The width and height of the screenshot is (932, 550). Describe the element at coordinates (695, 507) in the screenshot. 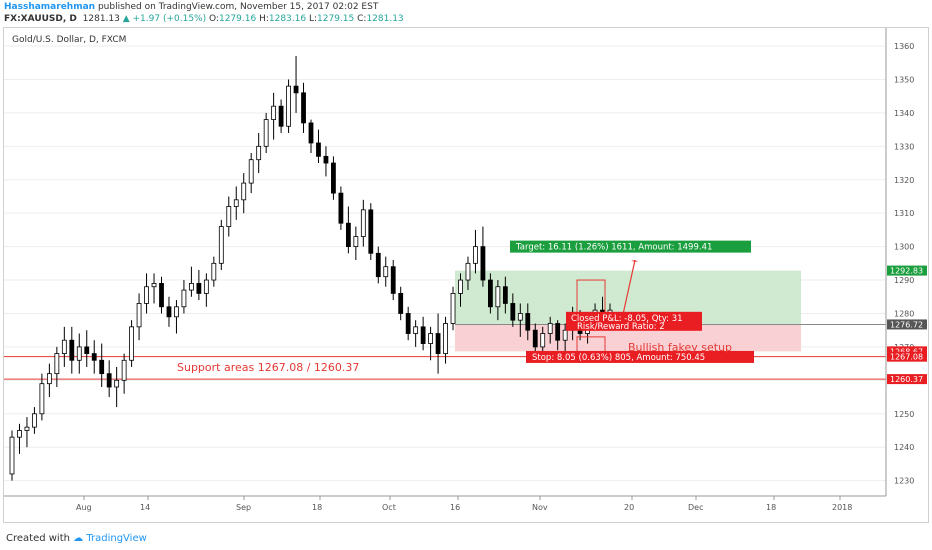

I see `x-tick-label: Dec` at that location.